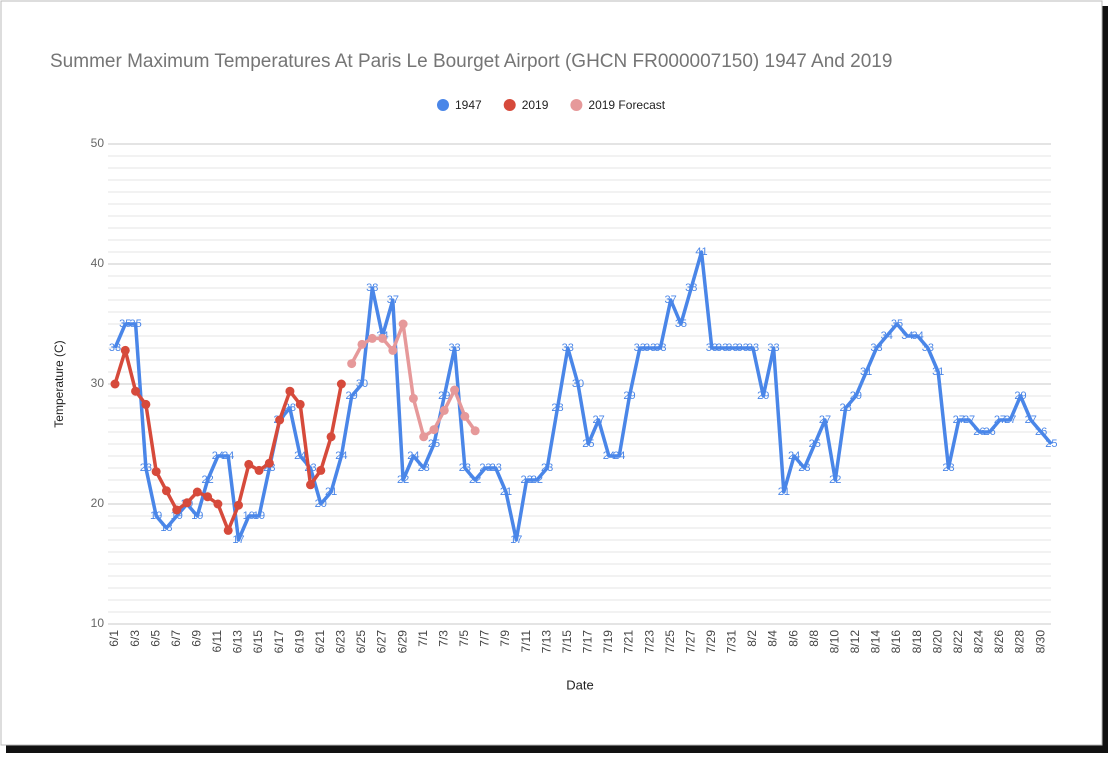 The height and width of the screenshot is (760, 1110). What do you see at coordinates (814, 638) in the screenshot?
I see `x-tick-label: 8/8` at bounding box center [814, 638].